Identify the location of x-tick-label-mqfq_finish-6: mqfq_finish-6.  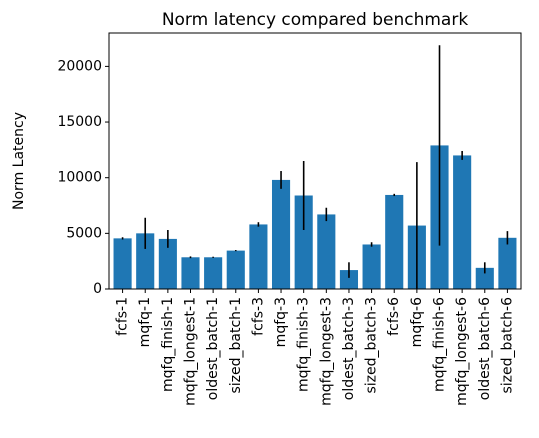
(440, 344).